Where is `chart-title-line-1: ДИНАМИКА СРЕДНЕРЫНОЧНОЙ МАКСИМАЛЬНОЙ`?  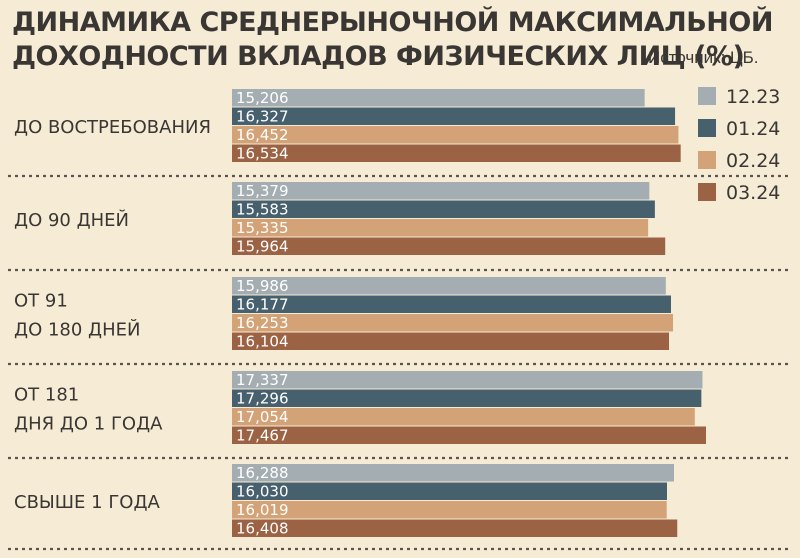
chart-title-line-1: ДИНАМИКА СРЕДНЕРЫНОЧНОЙ МАКСИМАЛЬНОЙ is located at coordinates (392, 22).